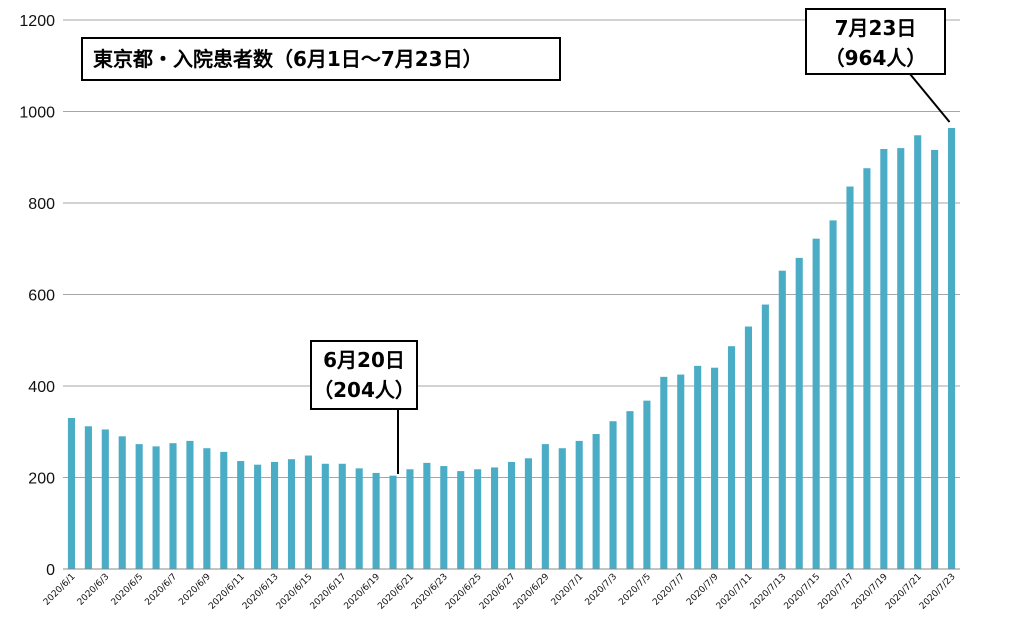 Image resolution: width=1019 pixels, height=639 pixels. What do you see at coordinates (364, 360) in the screenshot?
I see `annotation-date: 6月20日` at bounding box center [364, 360].